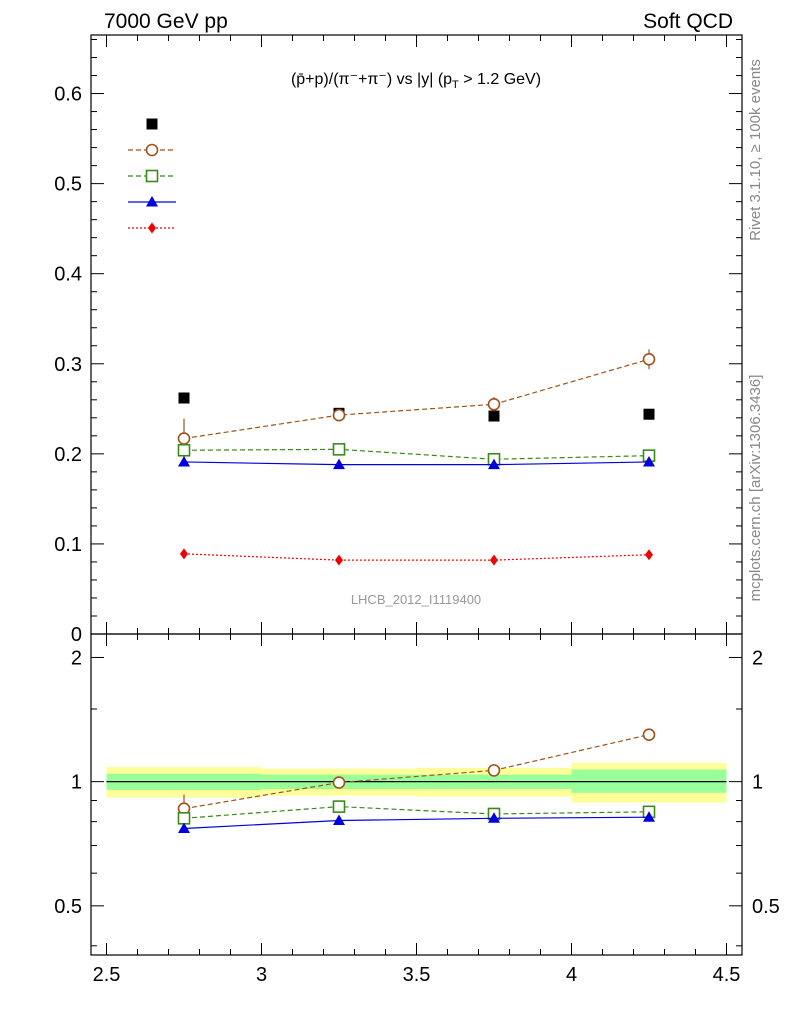  I want to click on p1-ytick-label-right-1: 1, so click(757, 783).